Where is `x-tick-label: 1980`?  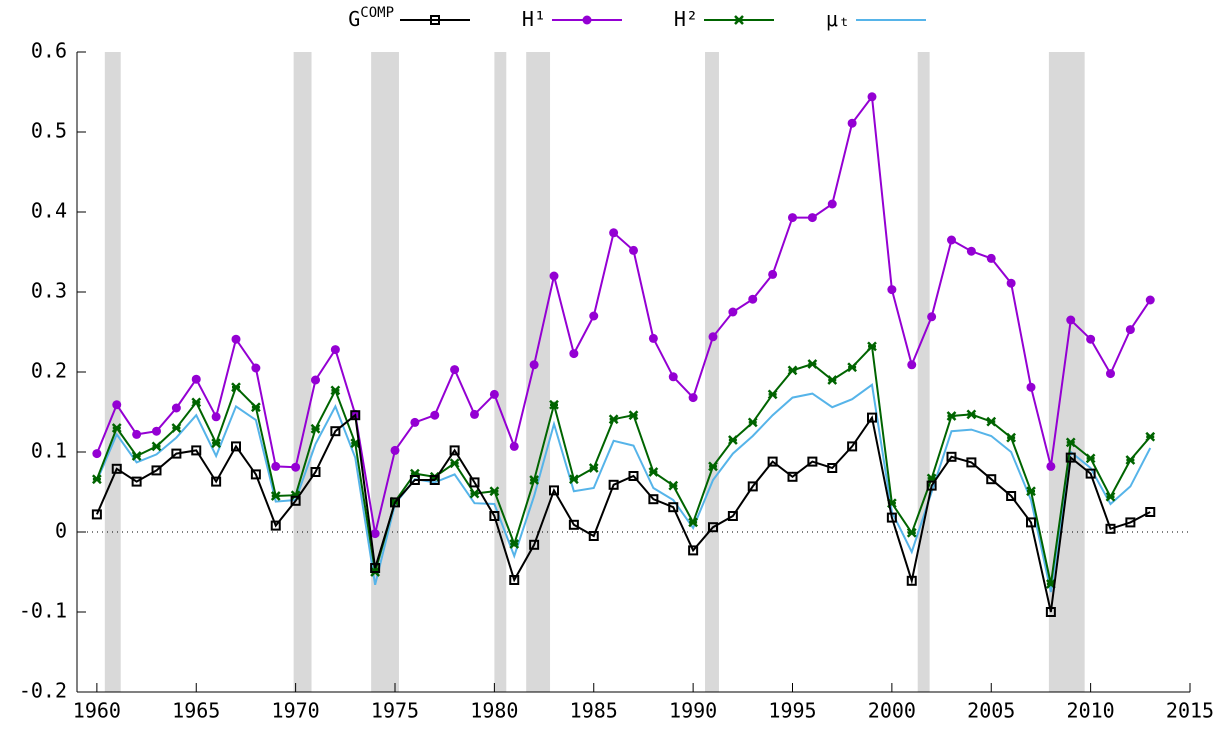 x-tick-label: 1980 is located at coordinates (494, 711).